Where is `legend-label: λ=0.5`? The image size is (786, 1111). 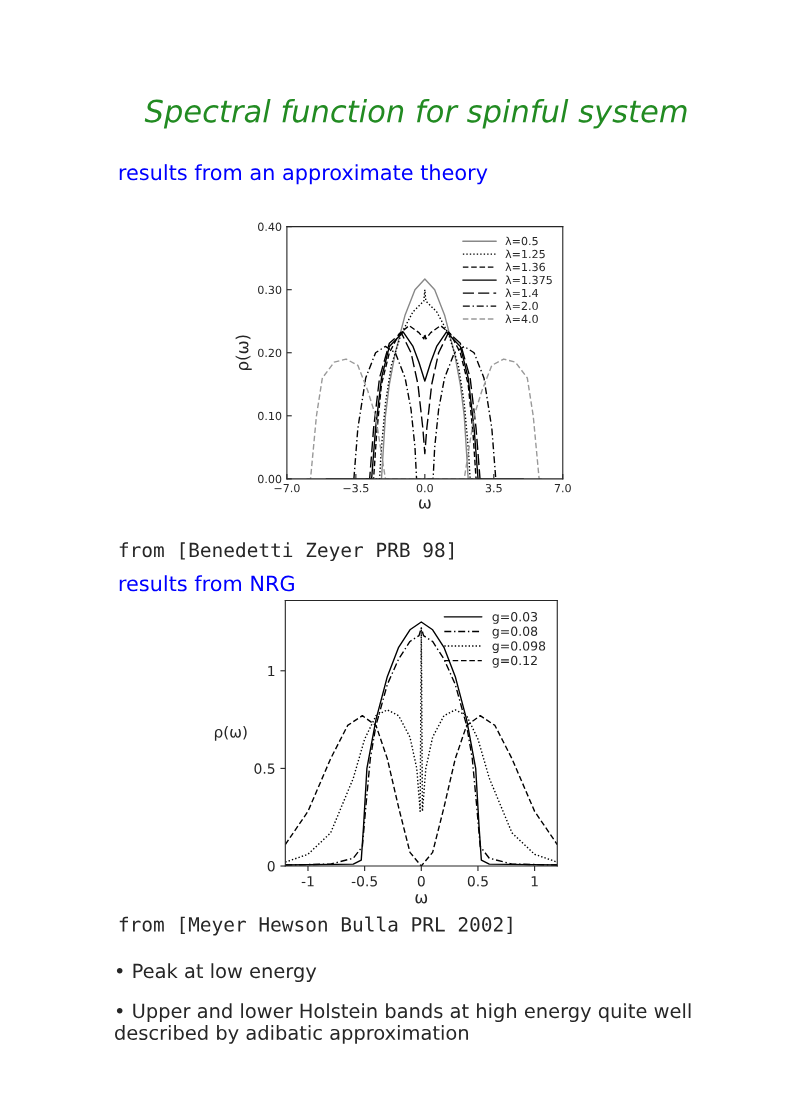 legend-label: λ=0.5 is located at coordinates (521, 241).